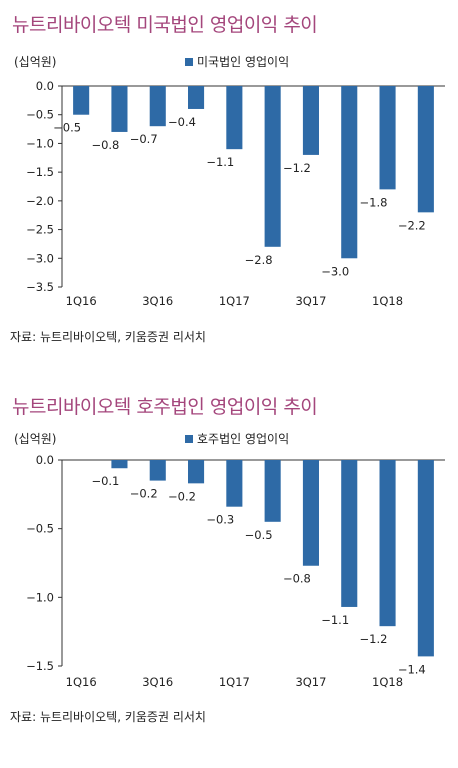  What do you see at coordinates (220, 520) in the screenshot?
I see `data-label: −0.3` at bounding box center [220, 520].